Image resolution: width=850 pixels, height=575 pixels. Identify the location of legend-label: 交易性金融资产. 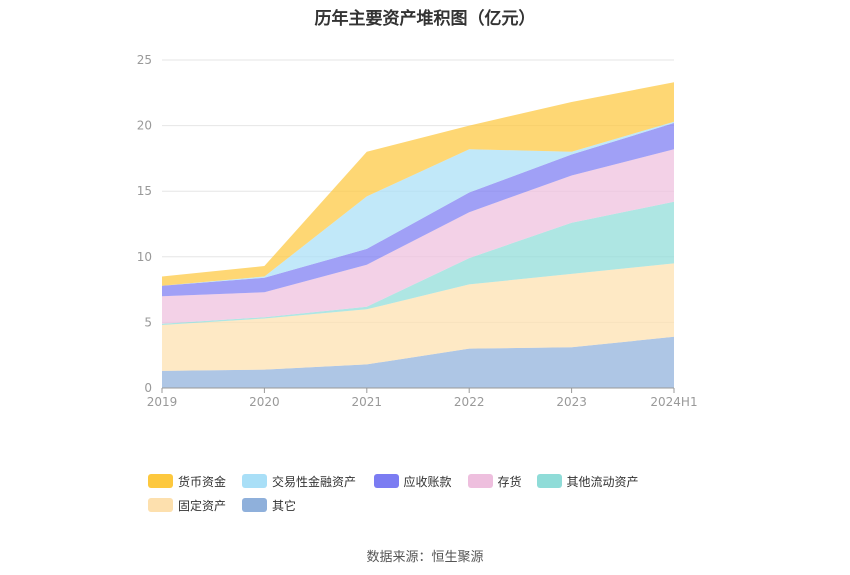
(314, 481).